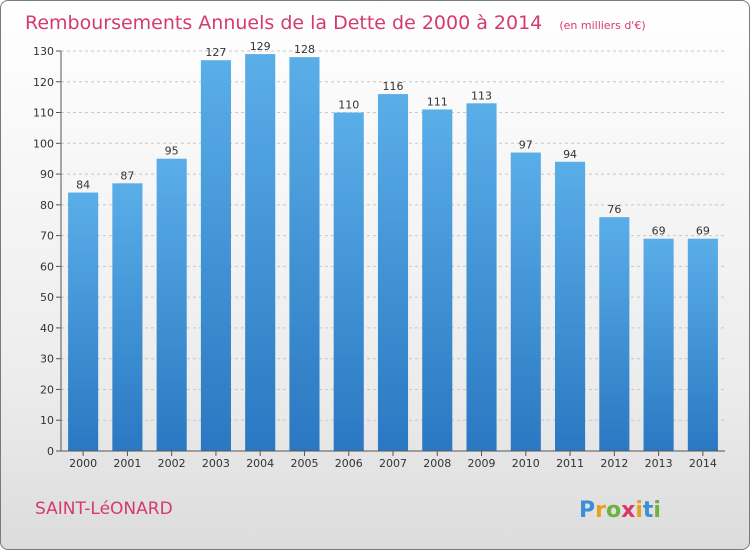  I want to click on value-label-2007: 116, so click(393, 86).